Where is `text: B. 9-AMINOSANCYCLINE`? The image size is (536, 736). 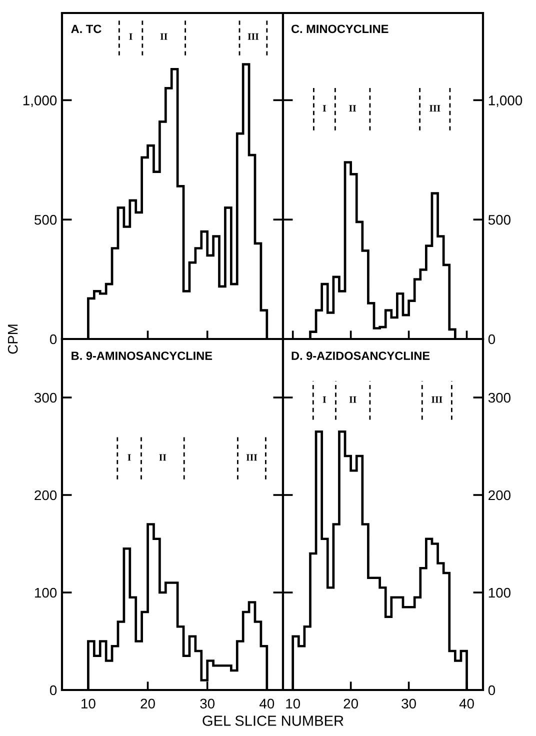 text: B. 9-AMINOSANCYCLINE is located at coordinates (142, 356).